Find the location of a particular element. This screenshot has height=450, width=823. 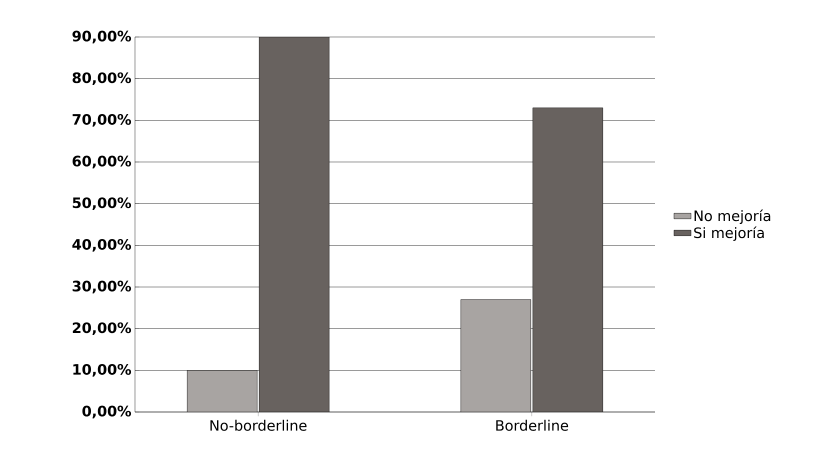

y-tick-label: 60,00% is located at coordinates (102, 162).